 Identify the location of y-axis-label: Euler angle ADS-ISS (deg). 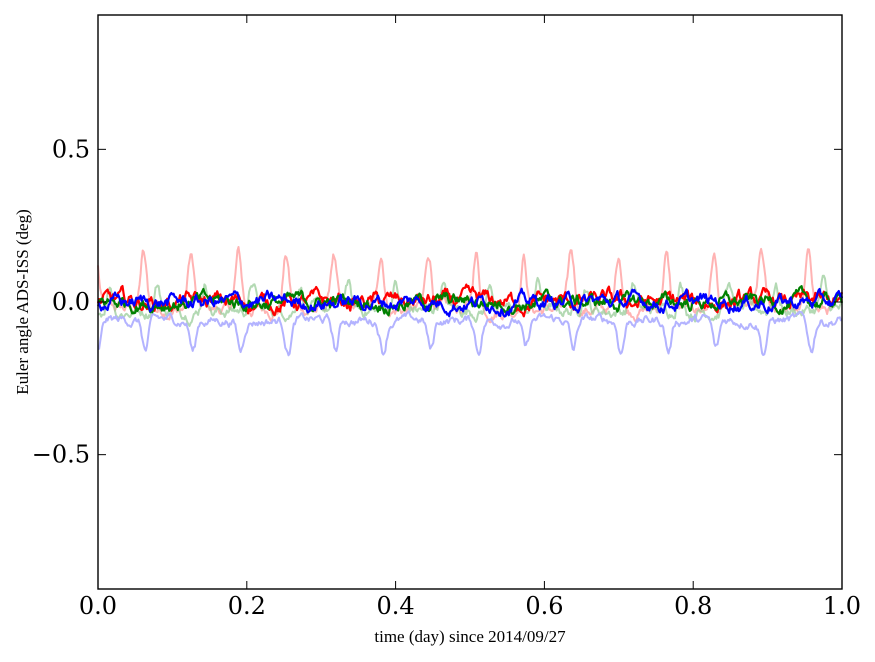
(22, 302).